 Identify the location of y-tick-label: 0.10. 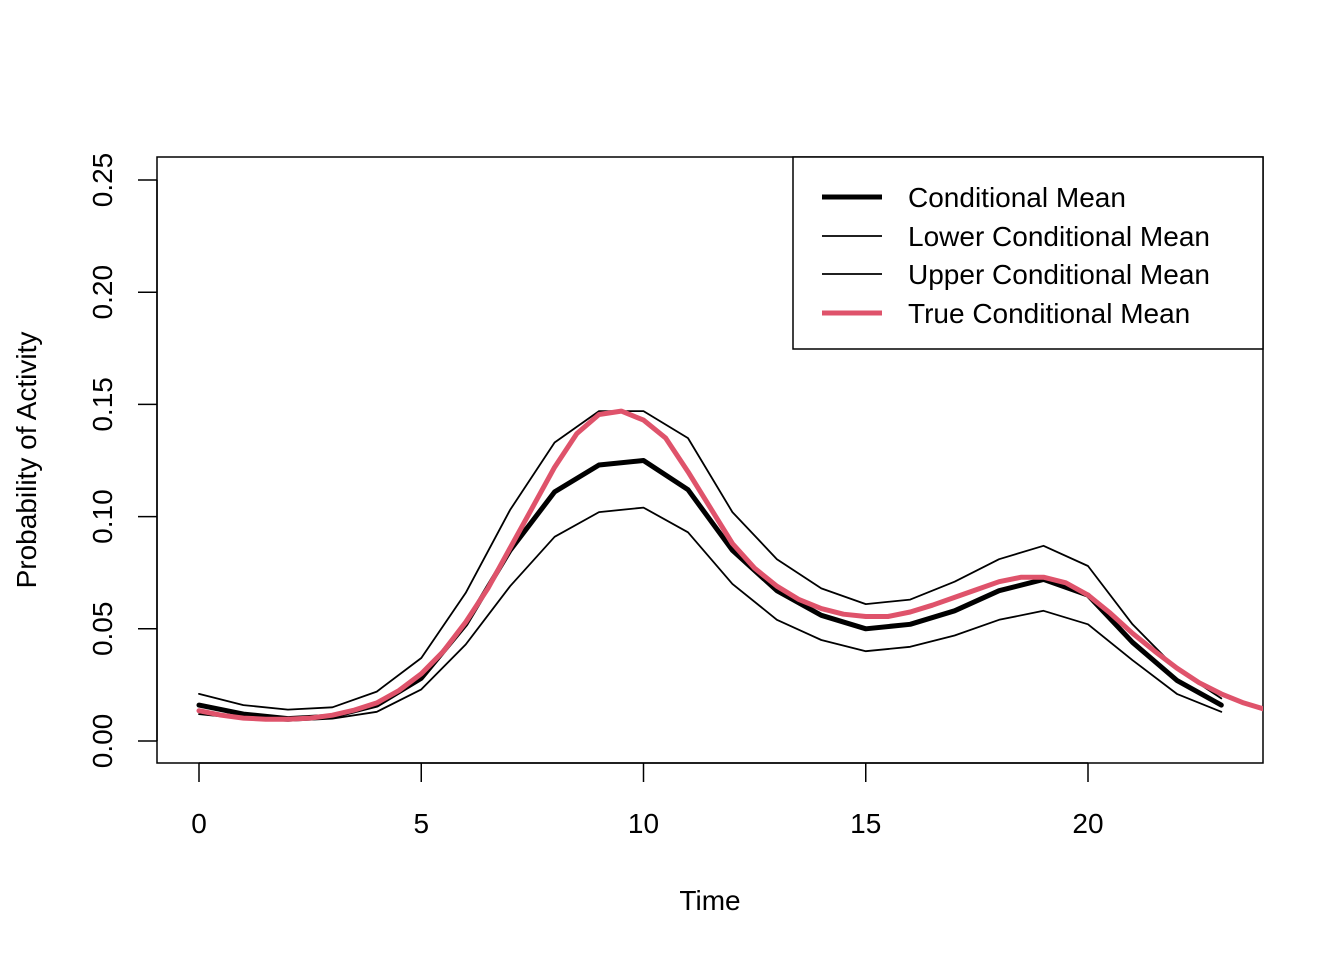
(102, 516).